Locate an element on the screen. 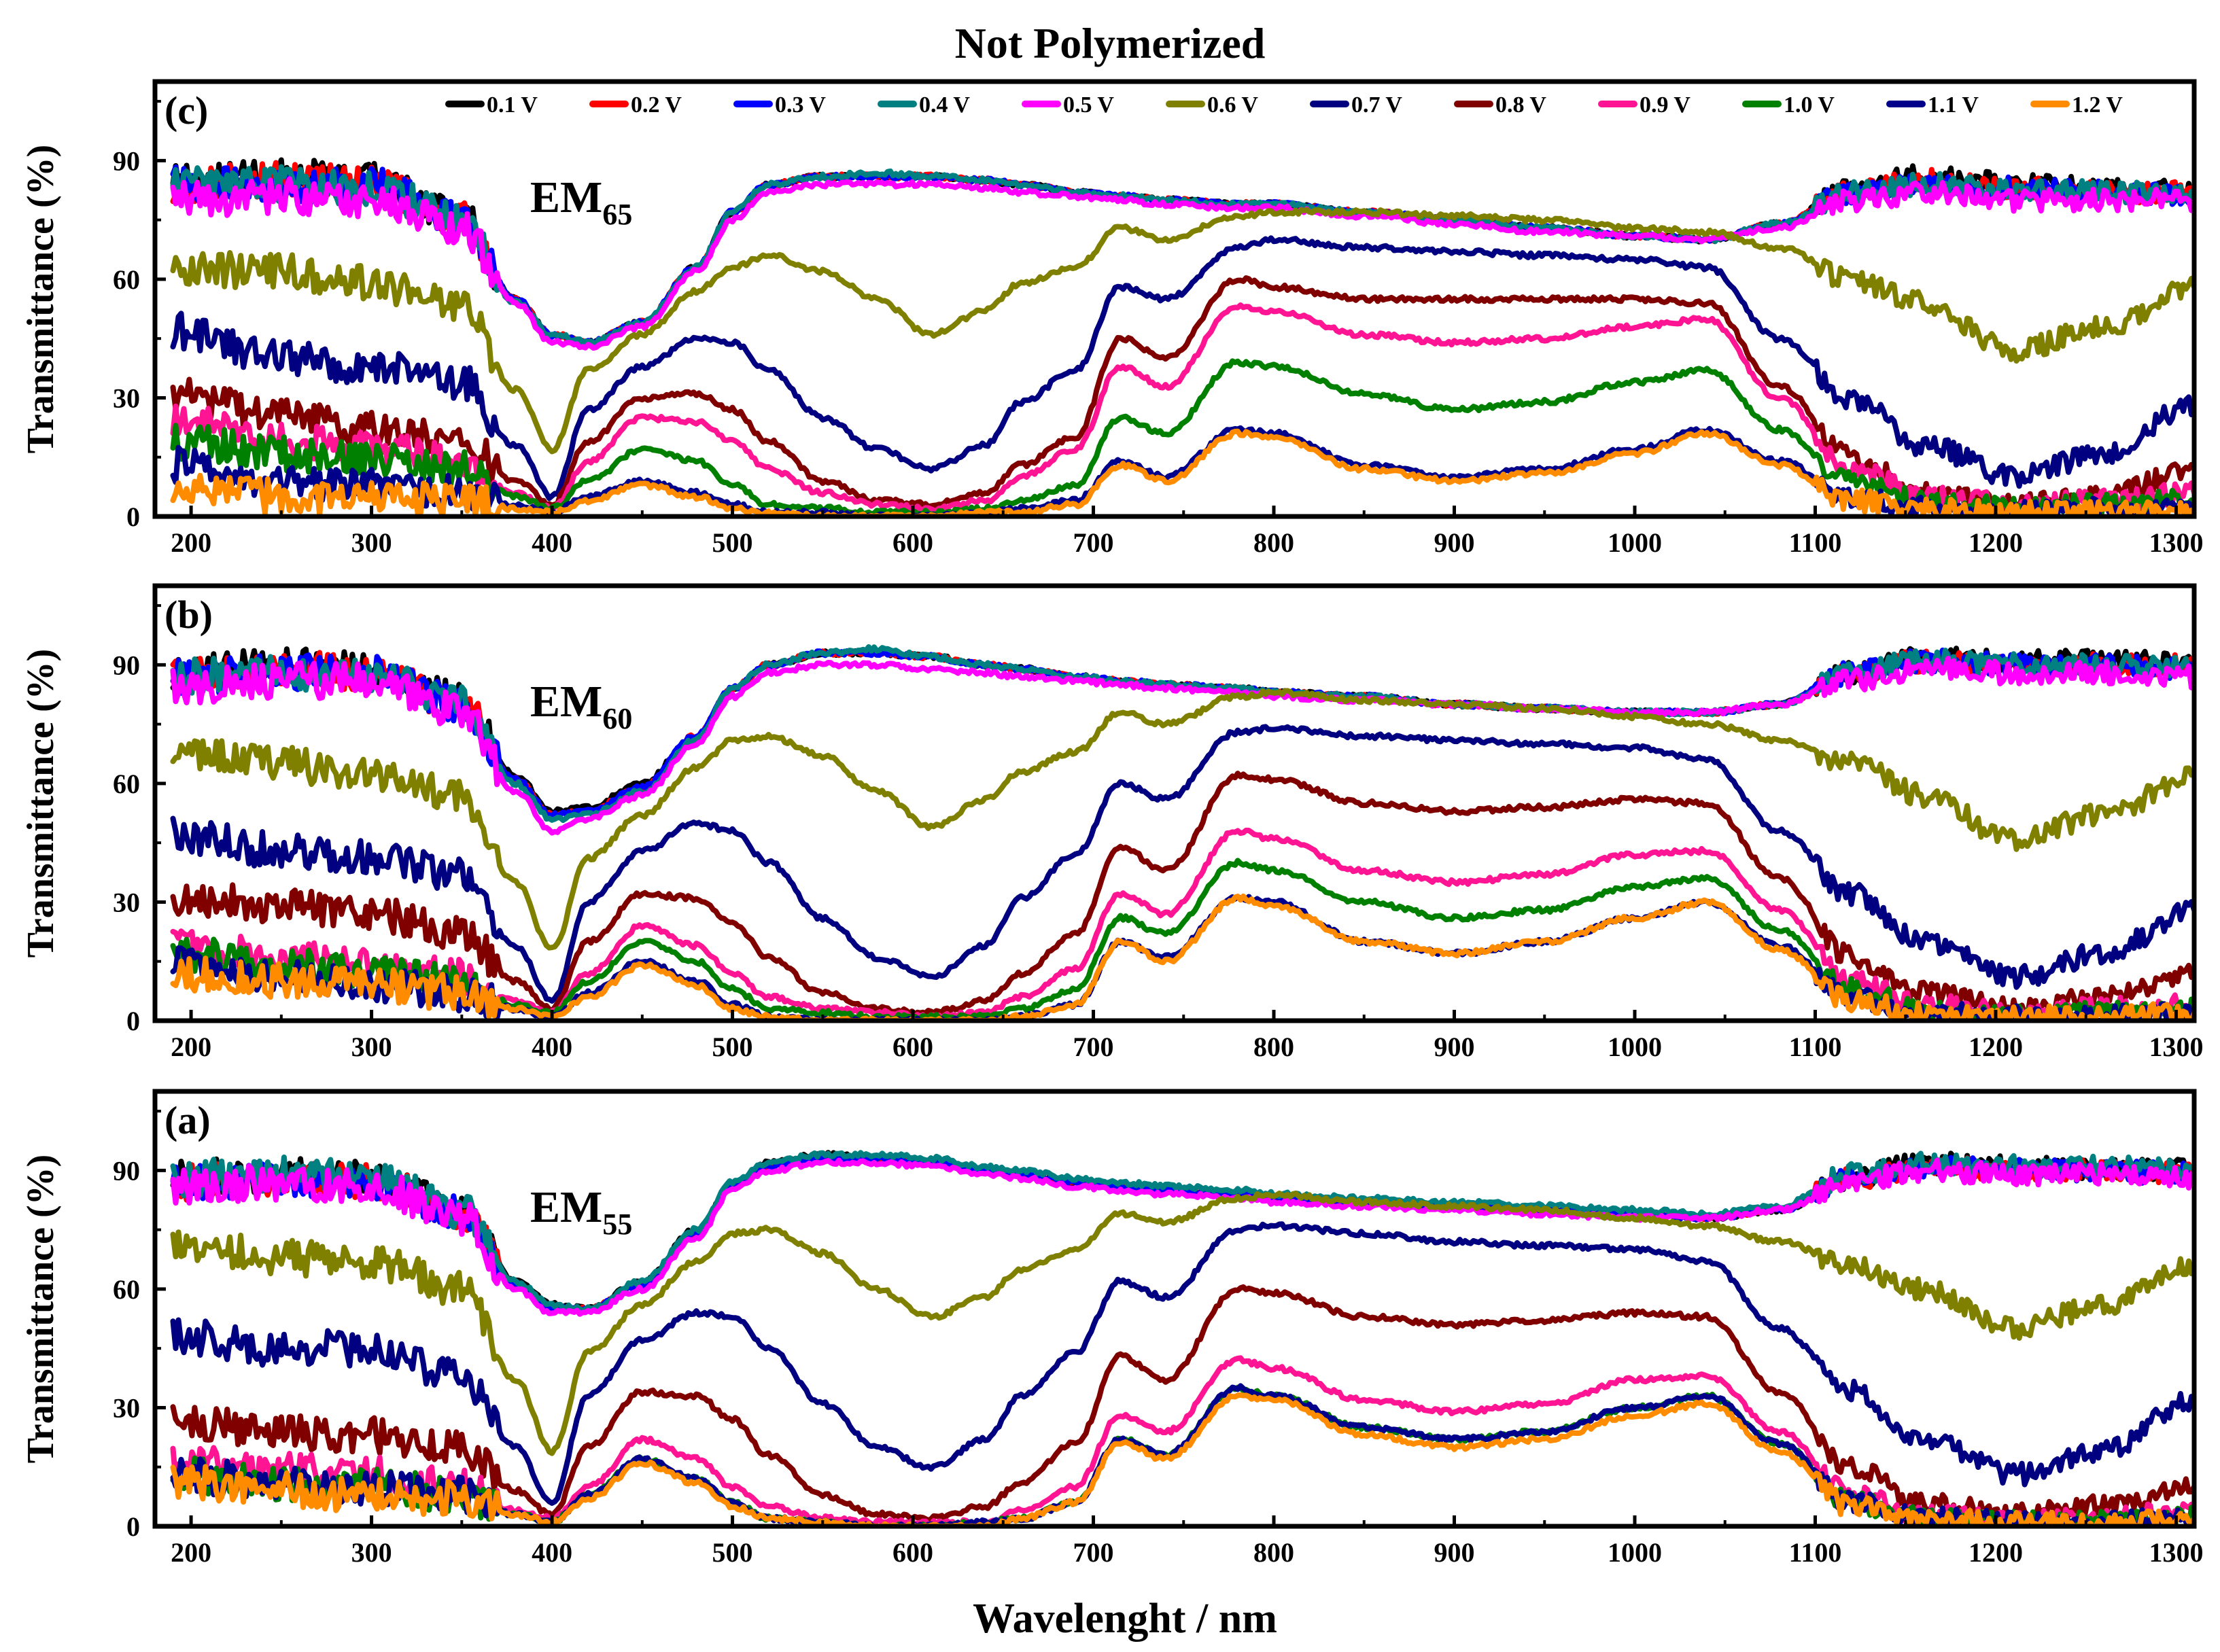 This screenshot has width=2220, height=1652. legend-label: 0.1 V is located at coordinates (512, 105).